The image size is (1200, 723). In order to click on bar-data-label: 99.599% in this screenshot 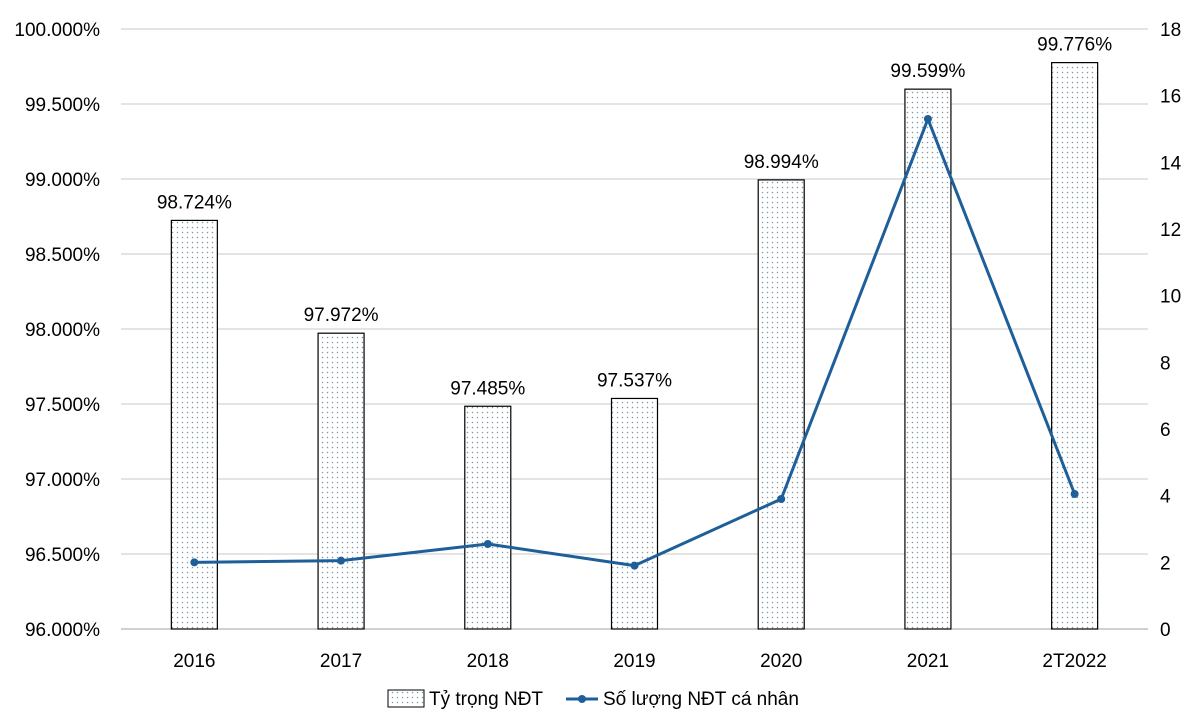, I will do `click(927, 71)`.